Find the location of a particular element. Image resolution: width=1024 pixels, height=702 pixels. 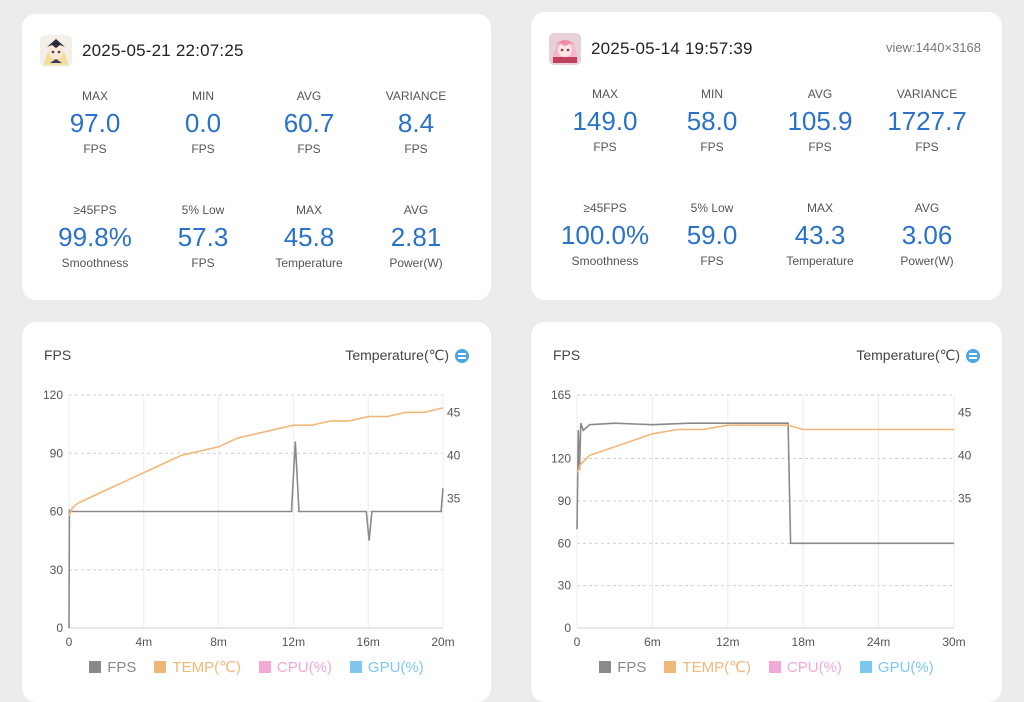

stat-label: ≥45FPS is located at coordinates (95, 210).